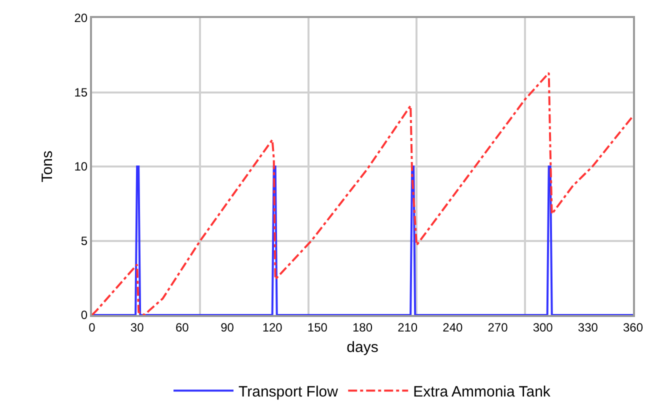 The image size is (648, 419). What do you see at coordinates (227, 327) in the screenshot?
I see `x-tick-label: 90` at bounding box center [227, 327].